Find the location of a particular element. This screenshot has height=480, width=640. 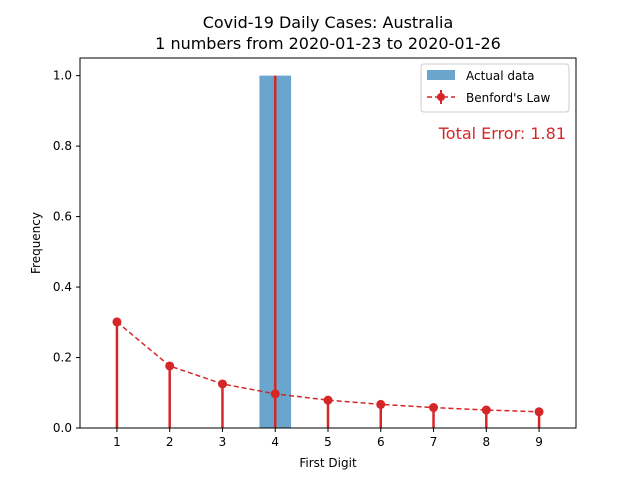

x-tick-label-7: 7 is located at coordinates (434, 442).